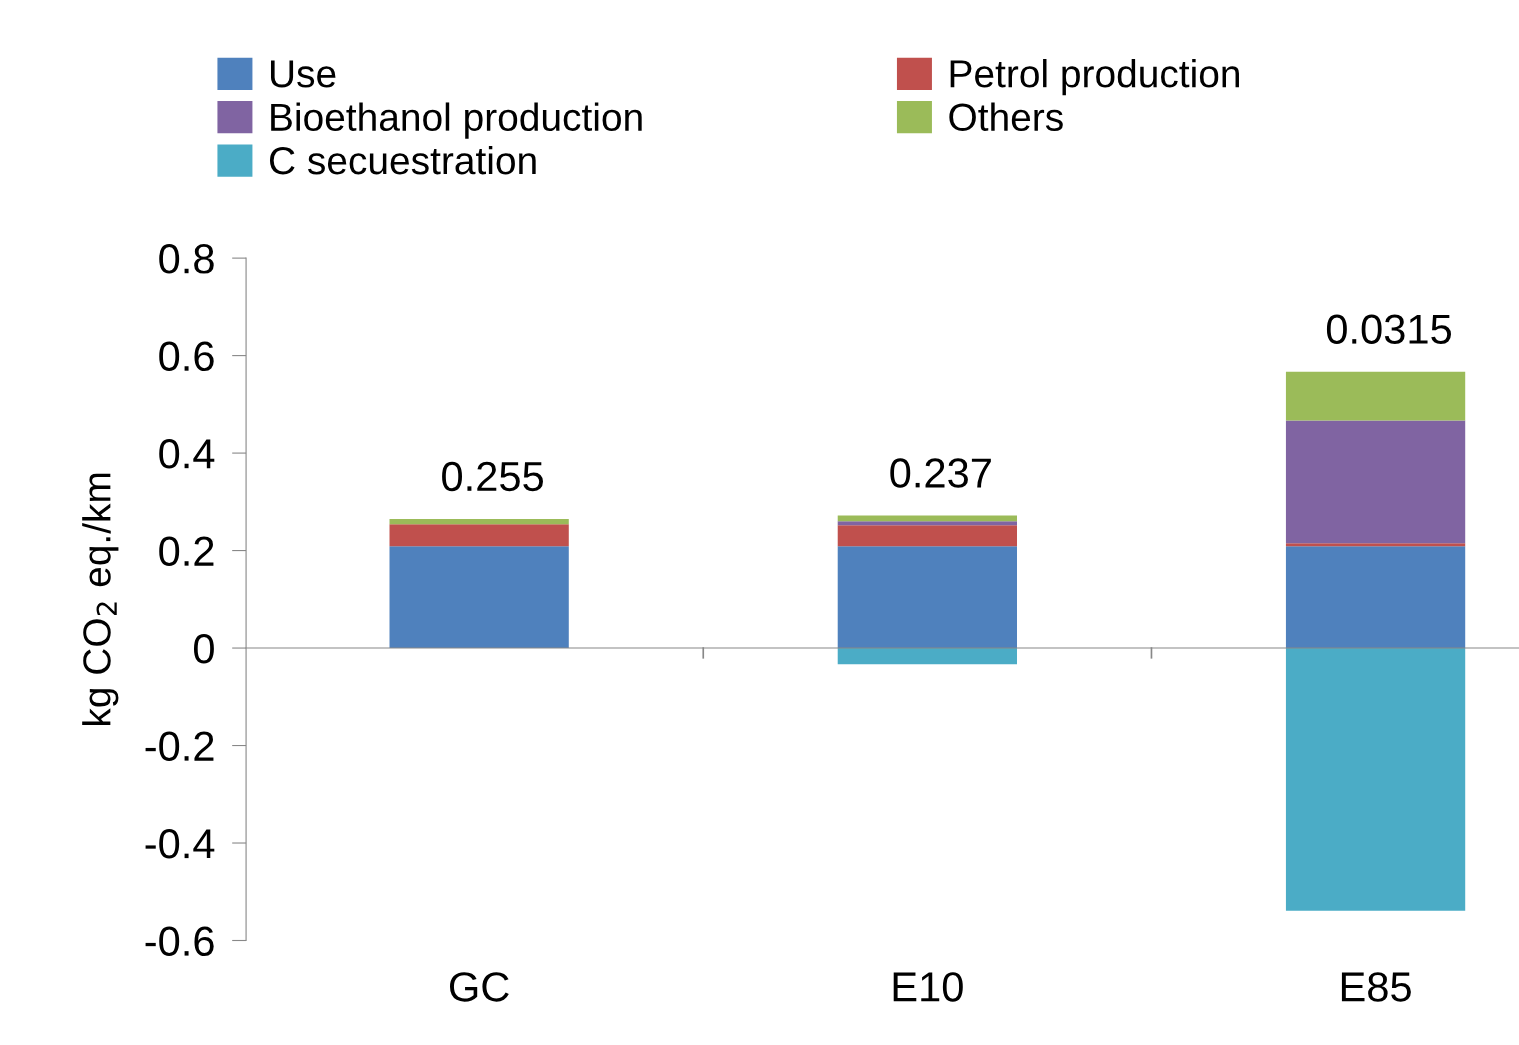  Describe the element at coordinates (303, 74) in the screenshot. I see `legend-label: Use` at that location.